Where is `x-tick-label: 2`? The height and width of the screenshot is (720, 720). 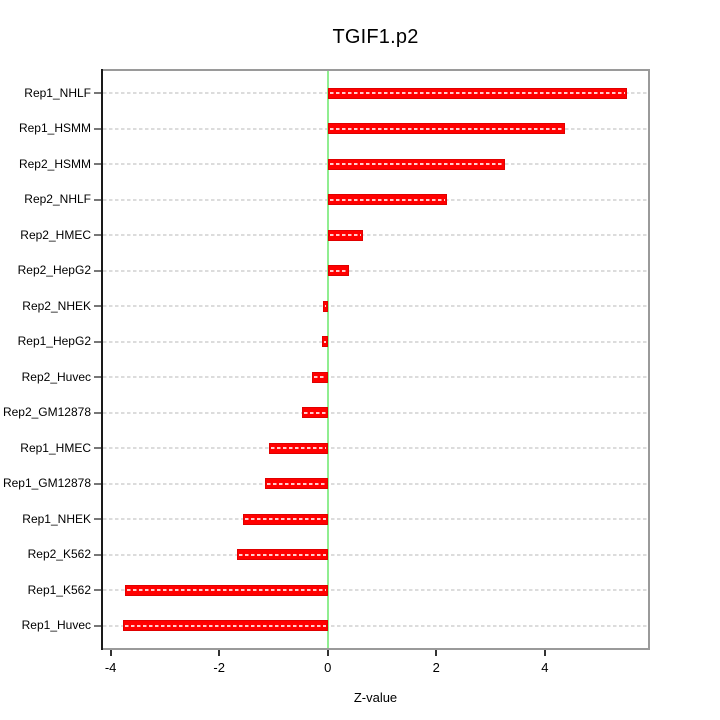 x-tick-label: 2 is located at coordinates (436, 667).